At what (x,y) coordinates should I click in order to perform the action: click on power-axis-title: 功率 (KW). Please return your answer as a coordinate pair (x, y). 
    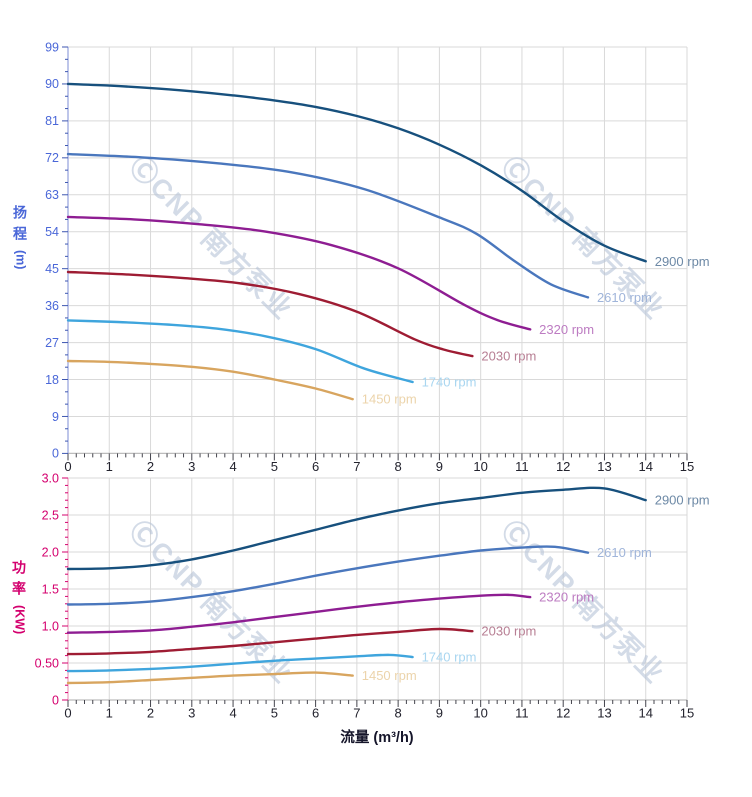
    Looking at the image, I should click on (19, 597).